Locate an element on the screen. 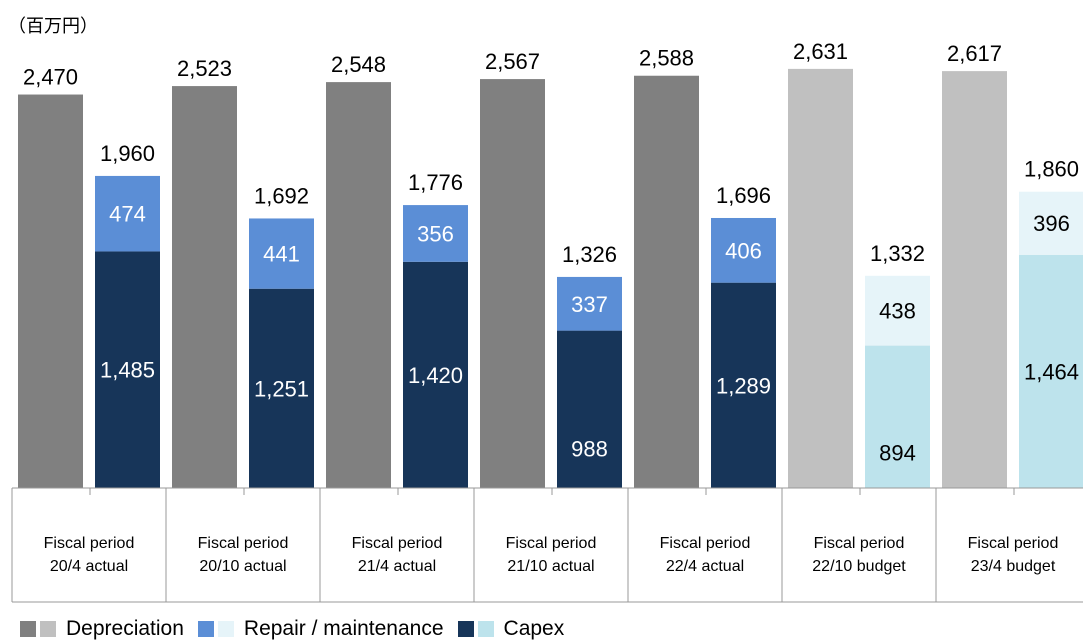 The image size is (1083, 641). depreciation-value-label: 2,567 is located at coordinates (512, 61).